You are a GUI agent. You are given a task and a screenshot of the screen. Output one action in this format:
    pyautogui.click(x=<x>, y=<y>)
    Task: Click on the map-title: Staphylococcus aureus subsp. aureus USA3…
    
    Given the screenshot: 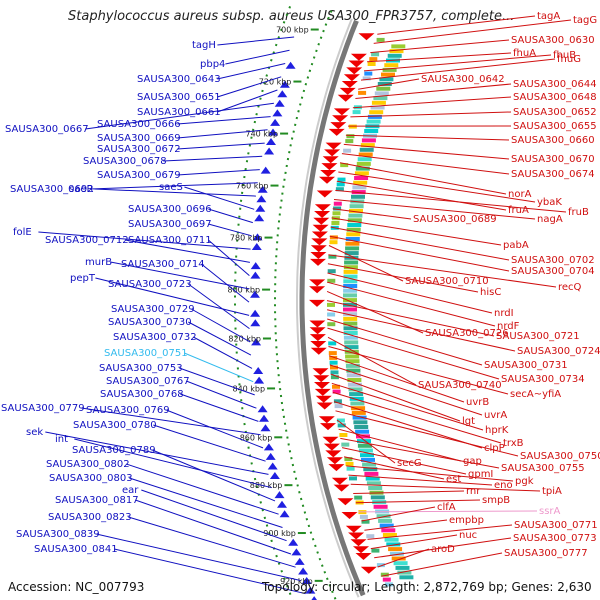 What is the action you would take?
    pyautogui.click(x=291, y=16)
    